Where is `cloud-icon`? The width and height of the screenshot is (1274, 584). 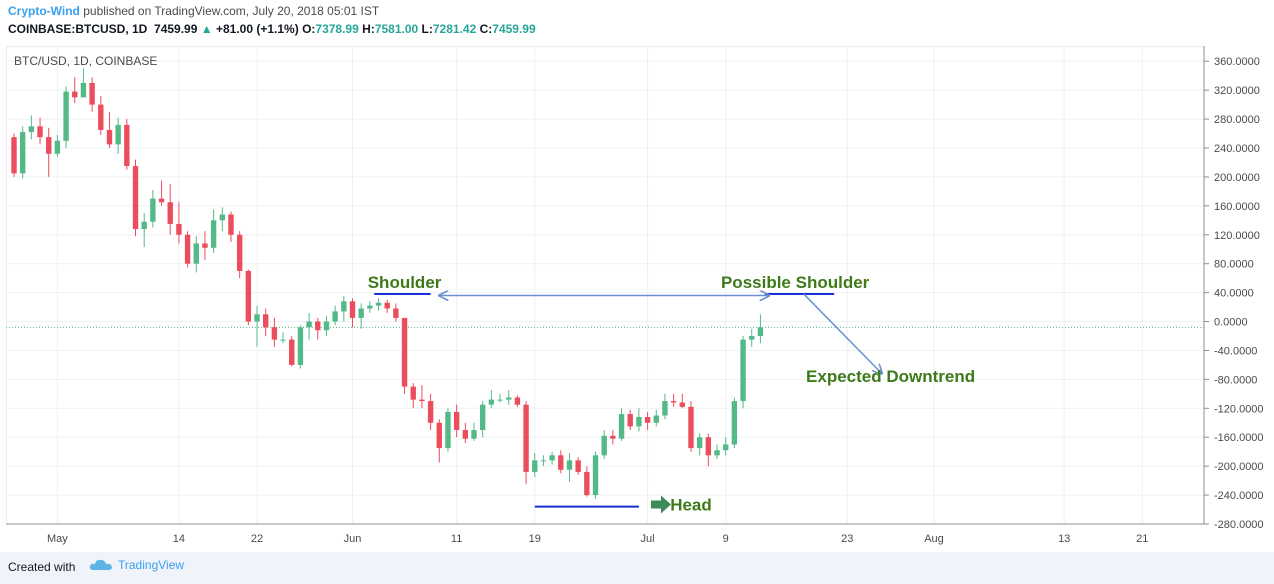 cloud-icon is located at coordinates (100, 564).